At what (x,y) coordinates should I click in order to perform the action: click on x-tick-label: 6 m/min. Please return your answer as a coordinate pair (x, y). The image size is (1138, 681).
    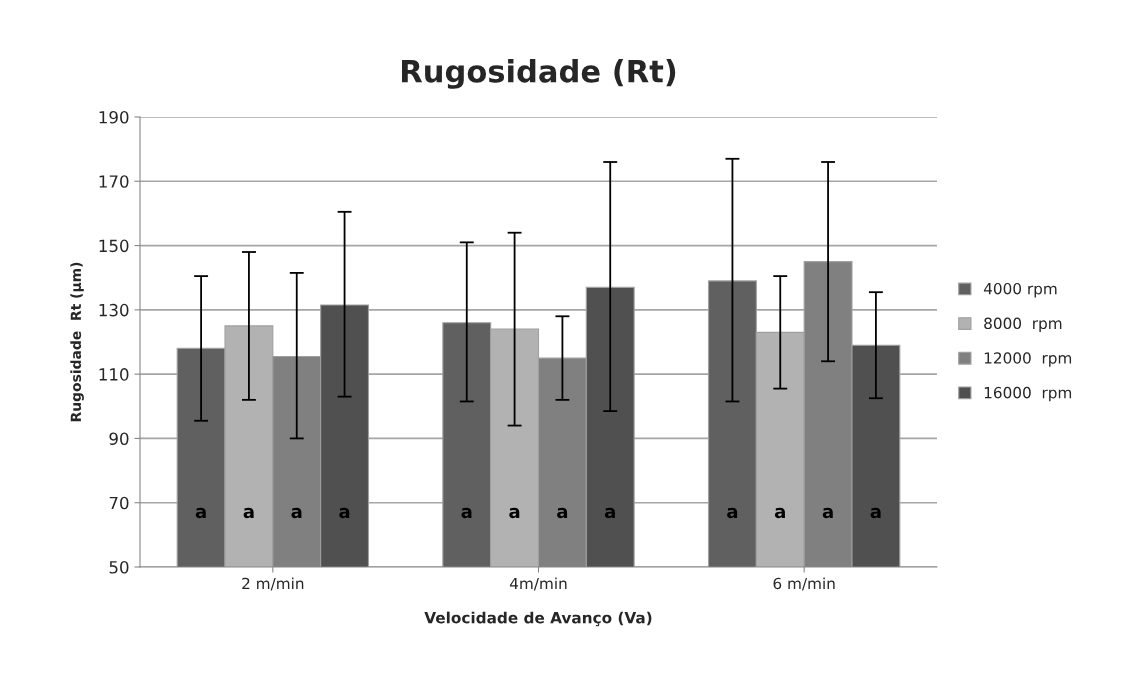
    Looking at the image, I should click on (804, 584).